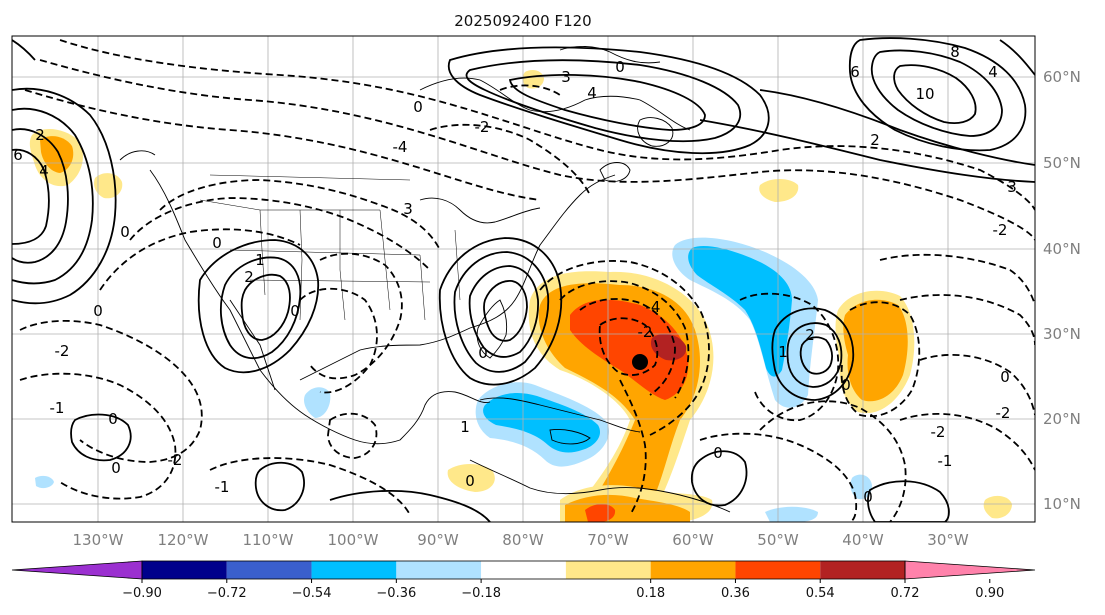 The image size is (1105, 615). What do you see at coordinates (227, 593) in the screenshot?
I see `colorbar-tick-label: −0.72` at bounding box center [227, 593].